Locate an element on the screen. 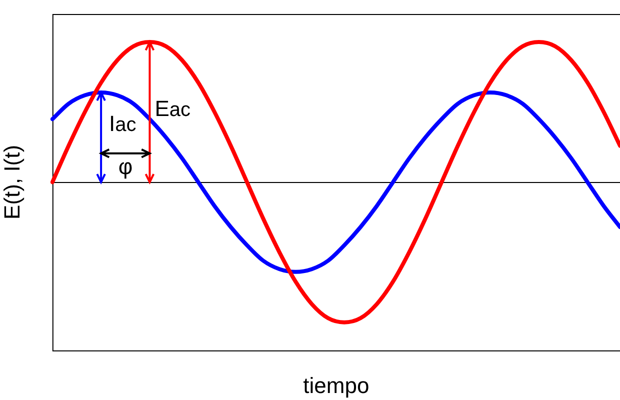  x-axis-title: tiempo is located at coordinates (336, 385).